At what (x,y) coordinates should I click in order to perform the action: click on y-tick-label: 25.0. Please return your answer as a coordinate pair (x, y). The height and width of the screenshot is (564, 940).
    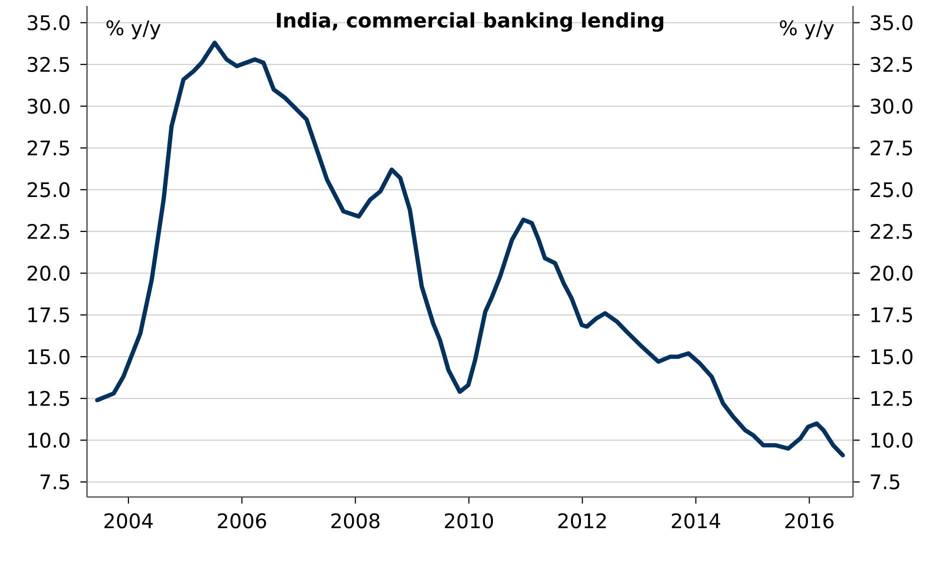
    Looking at the image, I should click on (49, 190).